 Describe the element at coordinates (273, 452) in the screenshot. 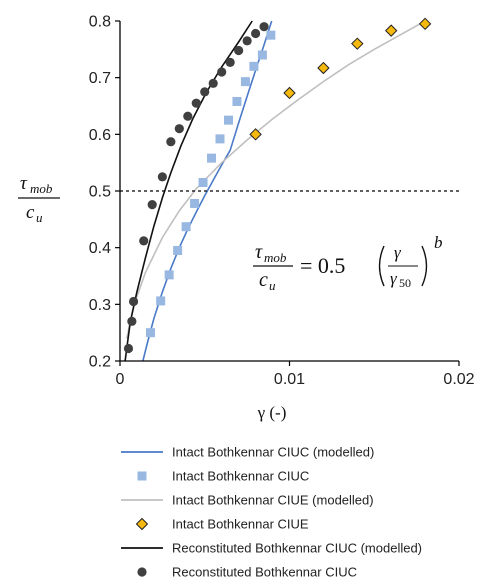

I see `legend-label-0: Intact Bothkennar CIUC (modelled)` at that location.